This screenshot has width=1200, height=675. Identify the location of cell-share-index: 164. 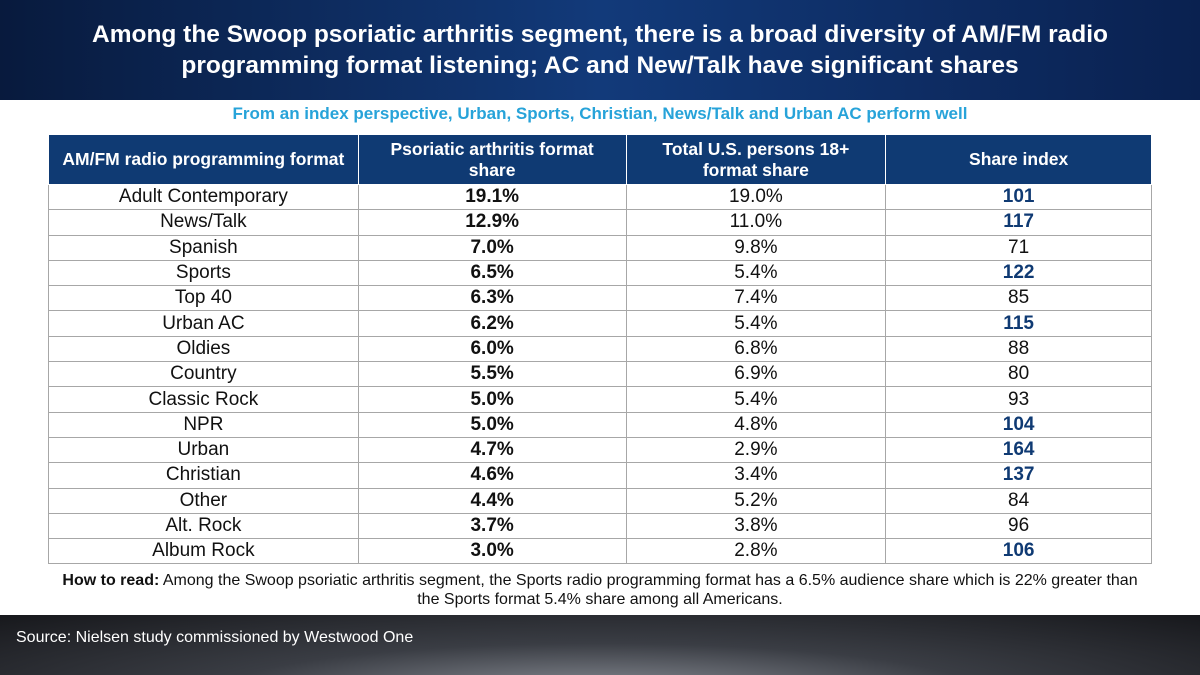
(1018, 450).